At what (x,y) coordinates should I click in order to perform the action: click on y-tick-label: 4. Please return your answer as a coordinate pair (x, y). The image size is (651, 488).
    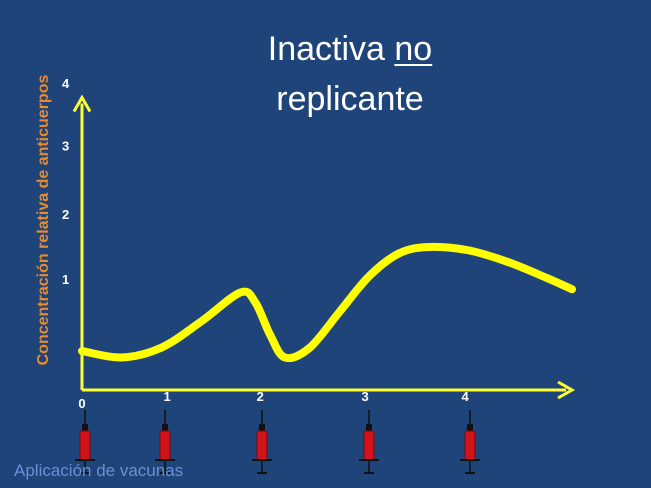
    Looking at the image, I should click on (66, 83).